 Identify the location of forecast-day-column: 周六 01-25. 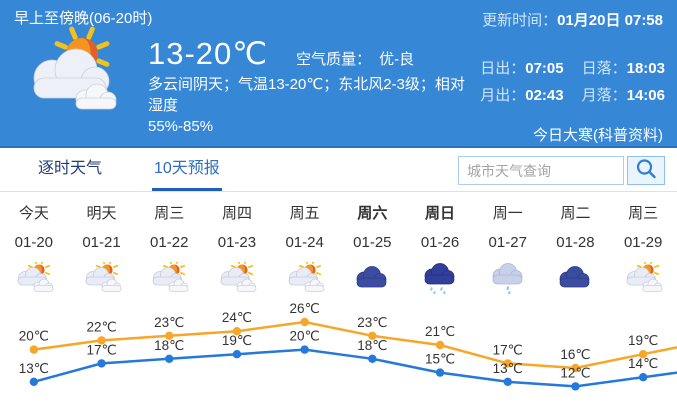
(372, 249).